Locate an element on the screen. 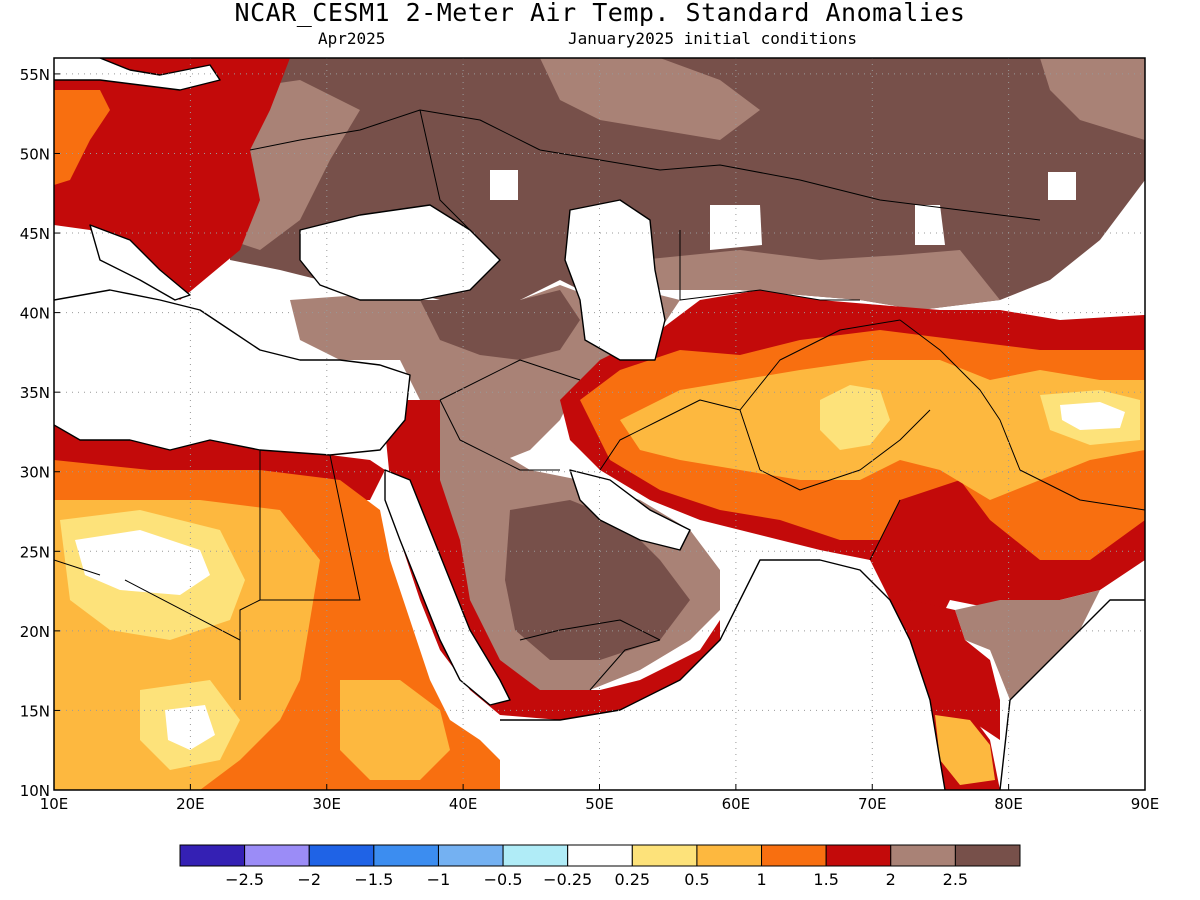 The image size is (1200, 900). lon-tick-label: 40E is located at coordinates (463, 804).